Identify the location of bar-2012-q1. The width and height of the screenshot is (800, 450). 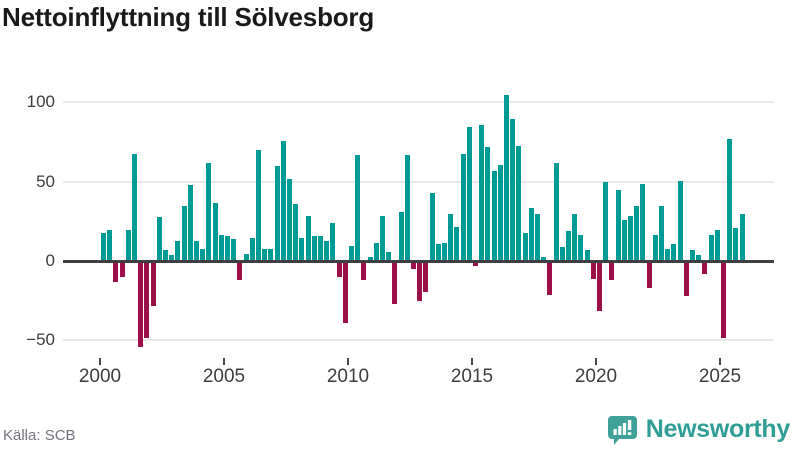
(401, 236).